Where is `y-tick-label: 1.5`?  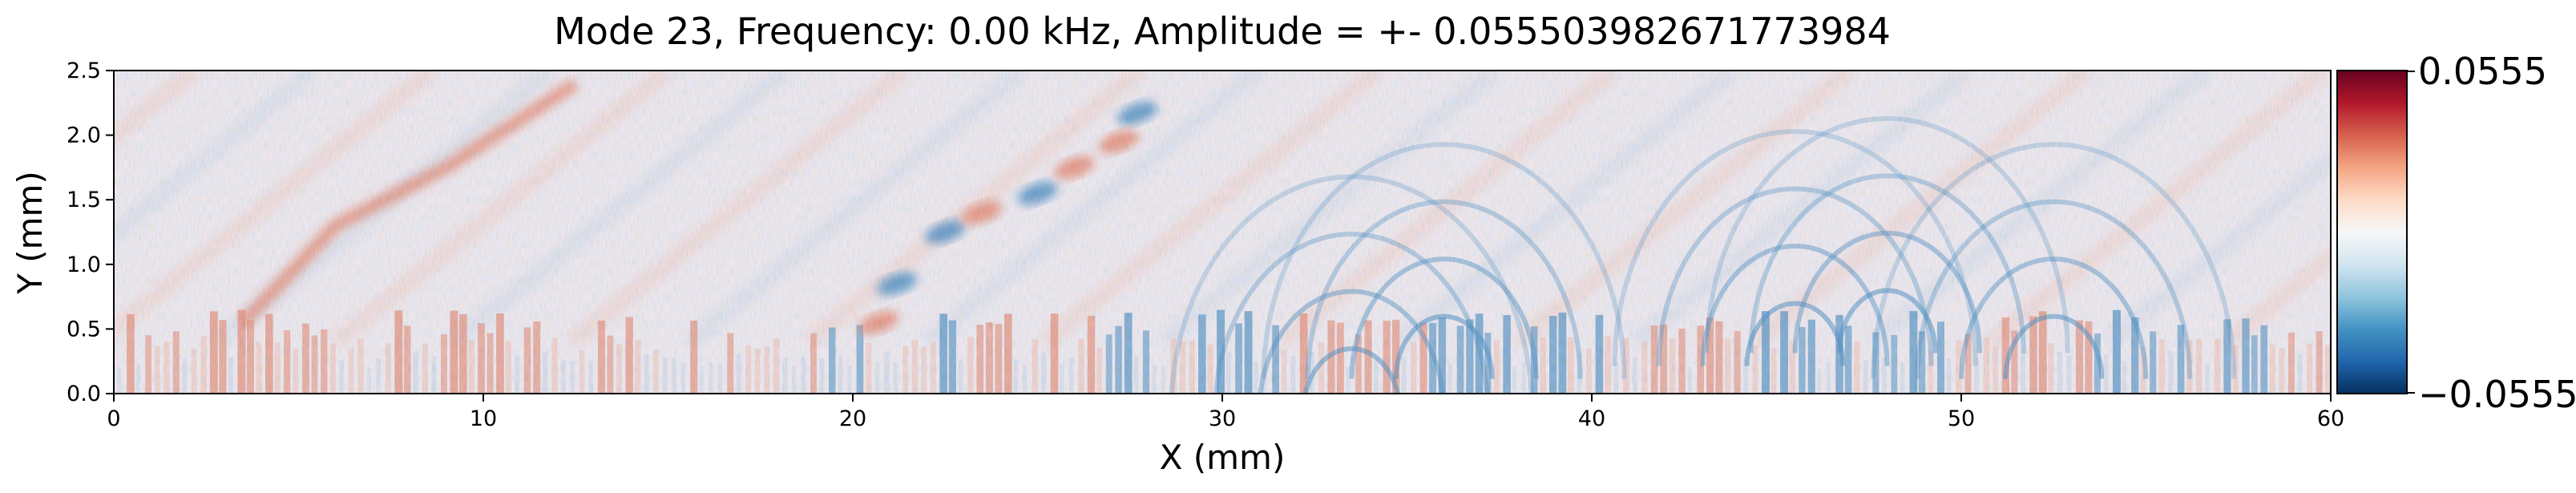
y-tick-label: 1.5 is located at coordinates (84, 200).